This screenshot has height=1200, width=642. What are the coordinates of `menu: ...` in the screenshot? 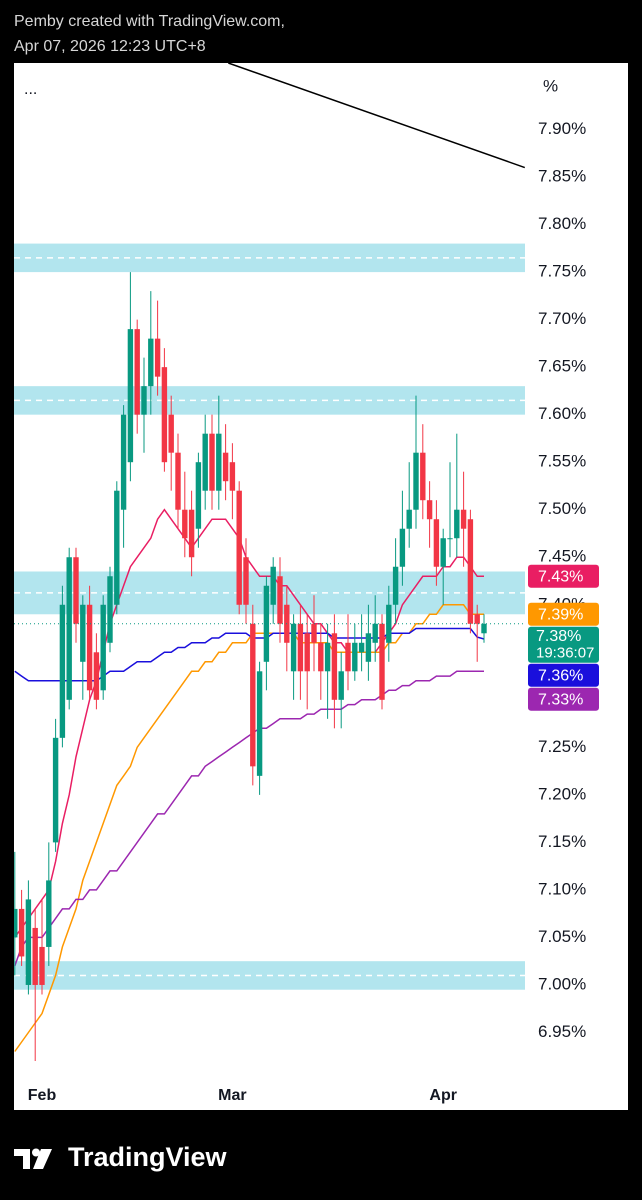 It's located at (30, 89).